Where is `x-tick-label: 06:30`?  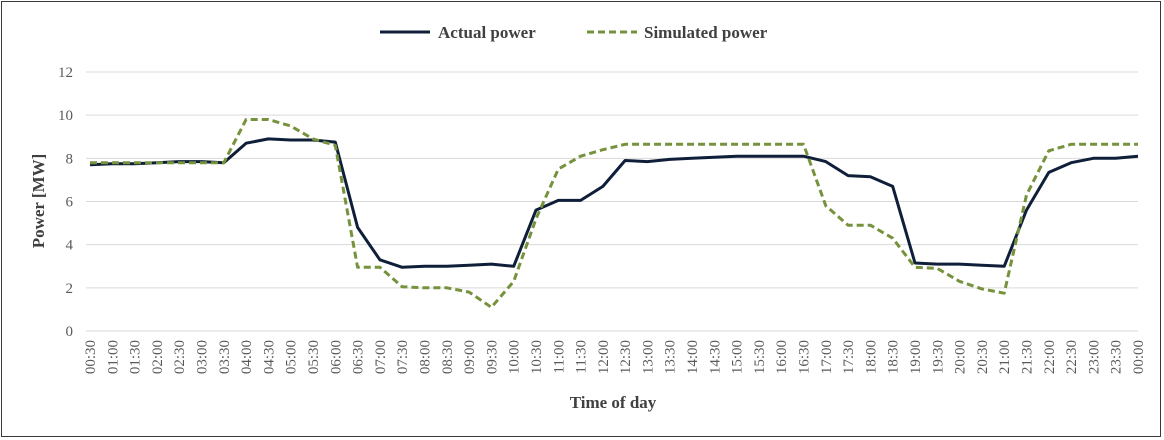 x-tick-label: 06:30 is located at coordinates (359, 357).